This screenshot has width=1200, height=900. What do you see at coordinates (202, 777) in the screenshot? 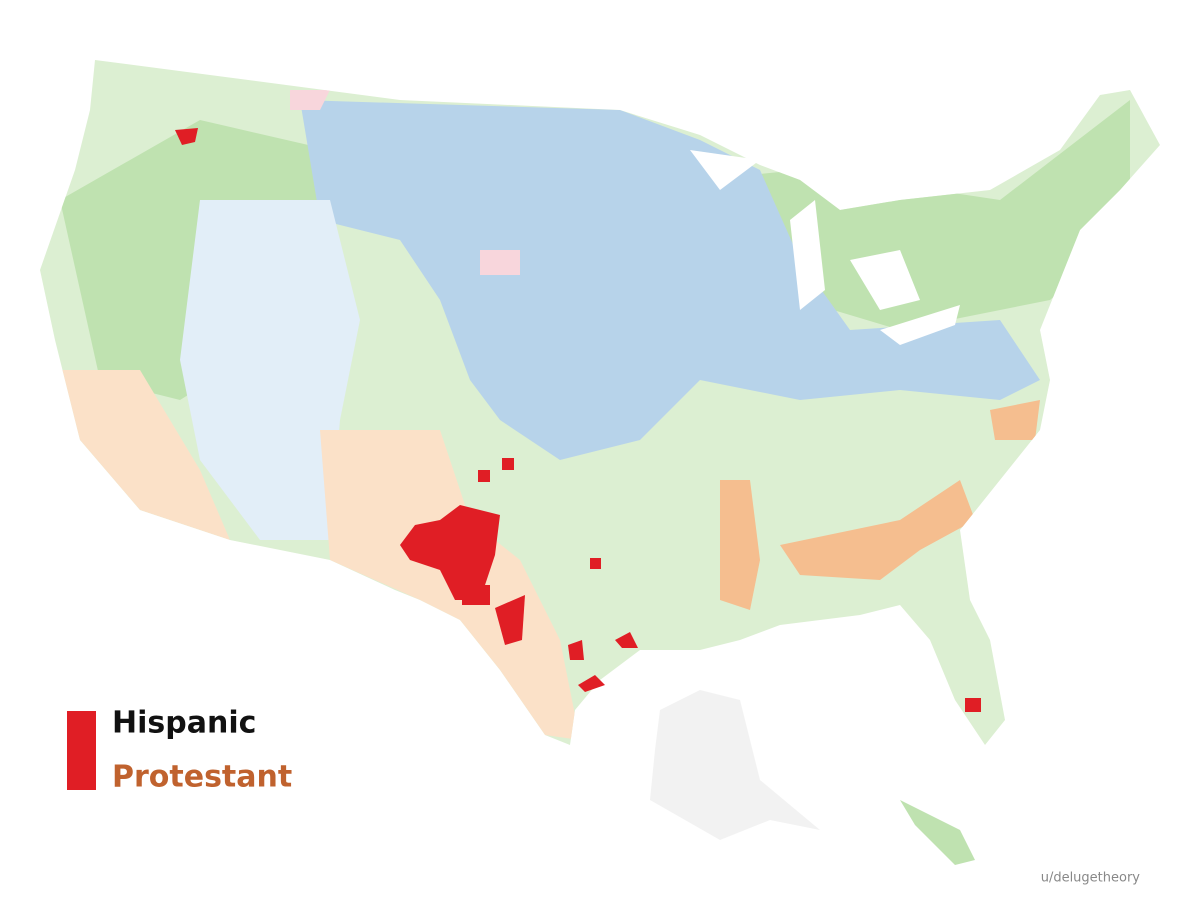
I see `legend-label: Protestant` at bounding box center [202, 777].